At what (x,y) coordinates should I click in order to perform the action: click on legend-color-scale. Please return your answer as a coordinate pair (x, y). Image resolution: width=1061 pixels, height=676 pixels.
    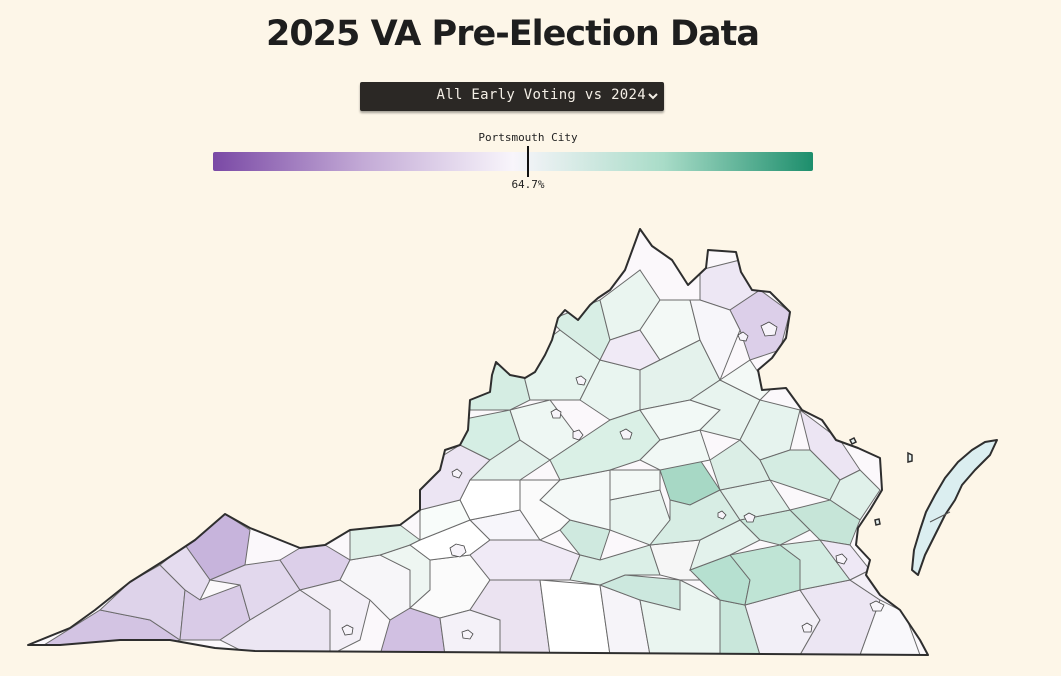
    Looking at the image, I should click on (513, 161).